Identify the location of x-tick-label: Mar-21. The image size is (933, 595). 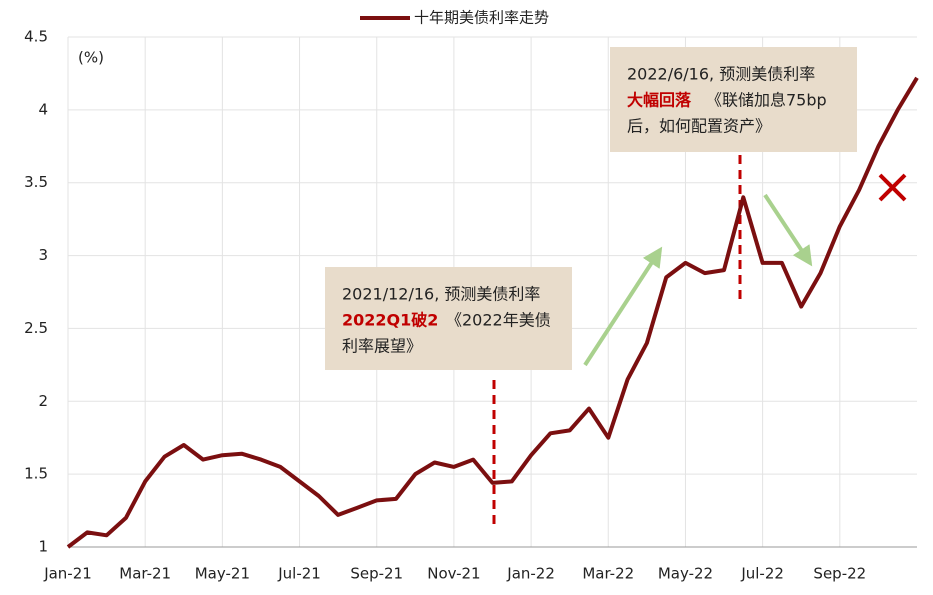
(145, 574).